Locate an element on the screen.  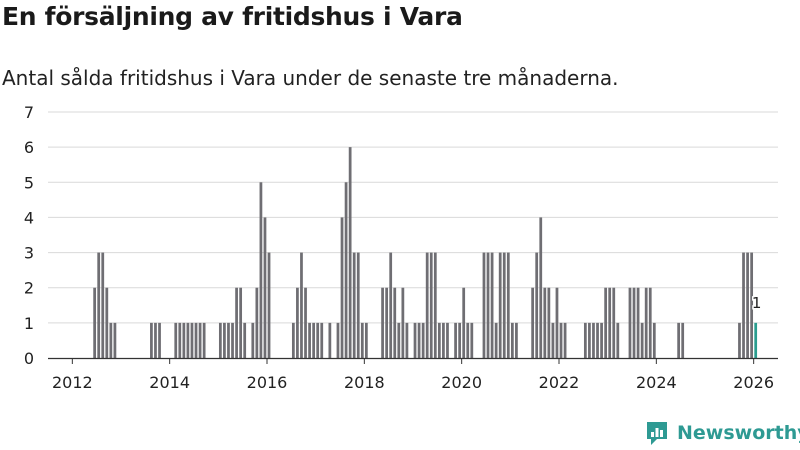
x-tick-label: 2026 is located at coordinates (753, 382).